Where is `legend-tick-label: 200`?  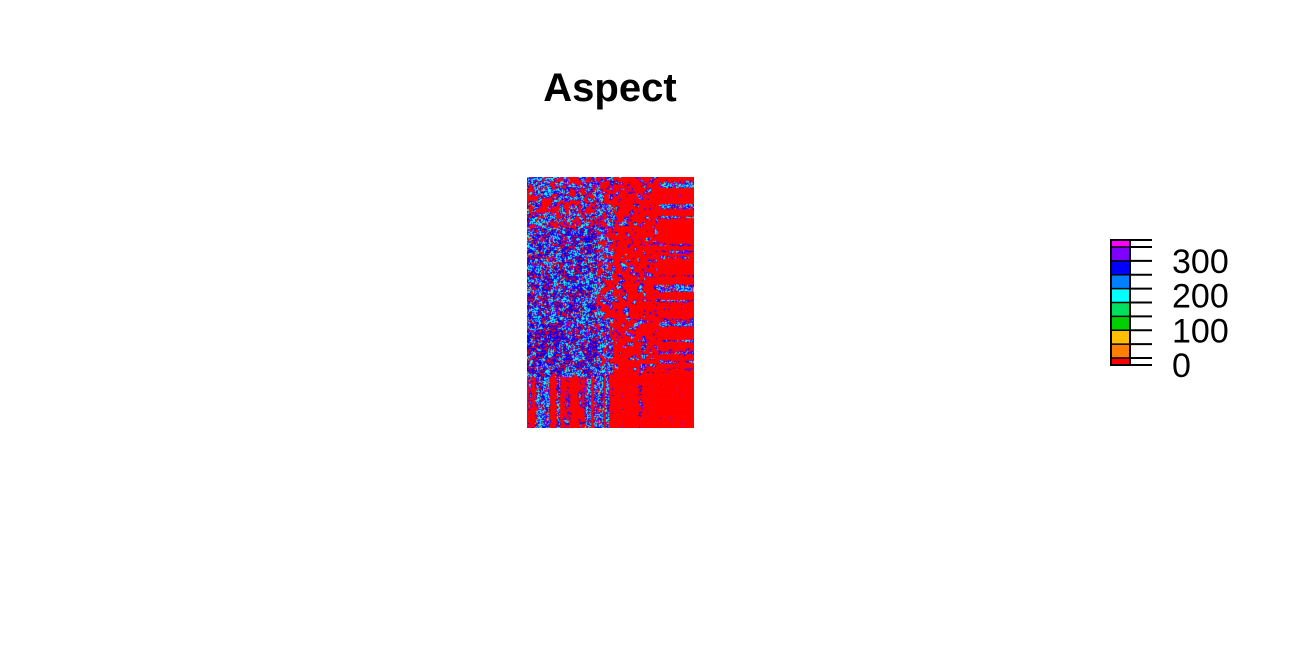
legend-tick-label: 200 is located at coordinates (1200, 297).